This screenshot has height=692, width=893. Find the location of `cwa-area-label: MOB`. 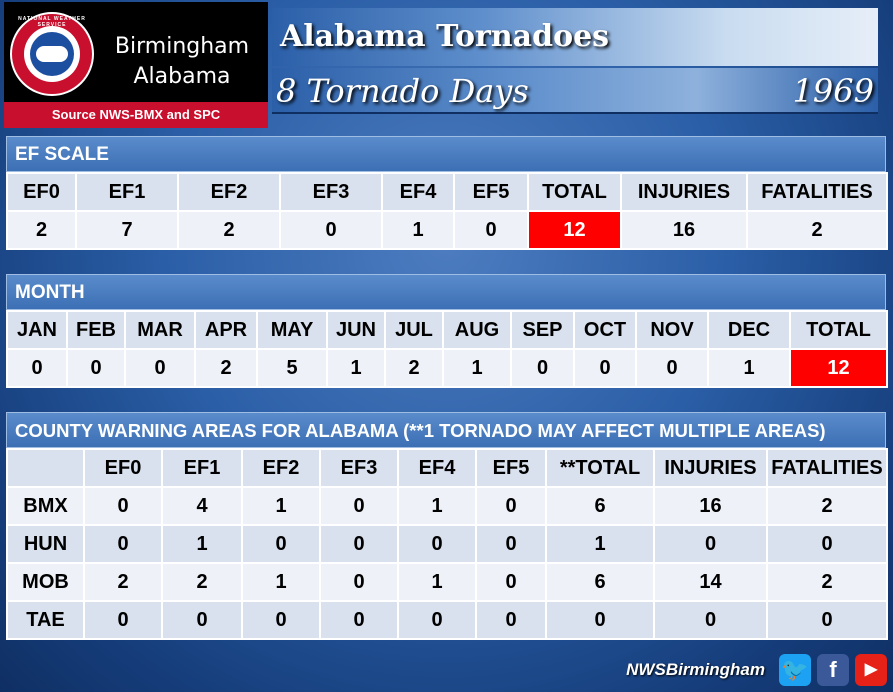

cwa-area-label: MOB is located at coordinates (45, 582).